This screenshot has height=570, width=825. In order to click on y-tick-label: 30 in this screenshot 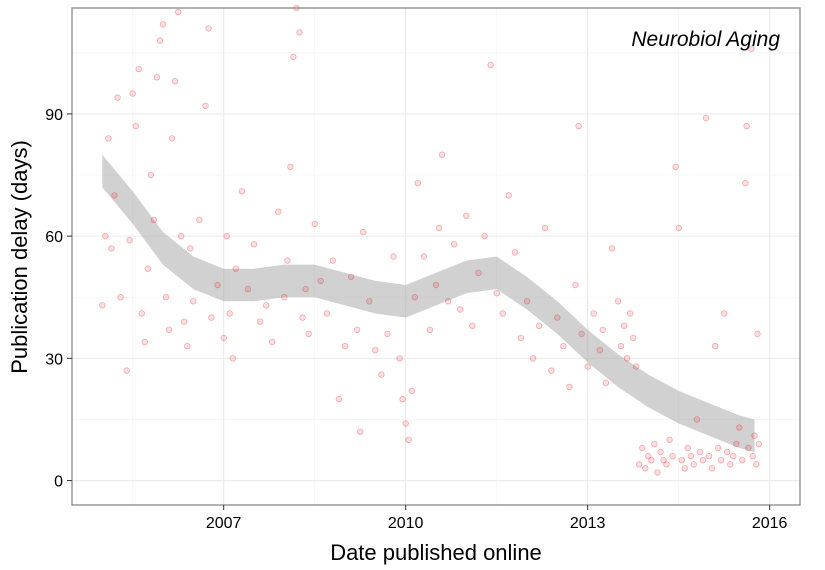, I will do `click(54, 359)`.